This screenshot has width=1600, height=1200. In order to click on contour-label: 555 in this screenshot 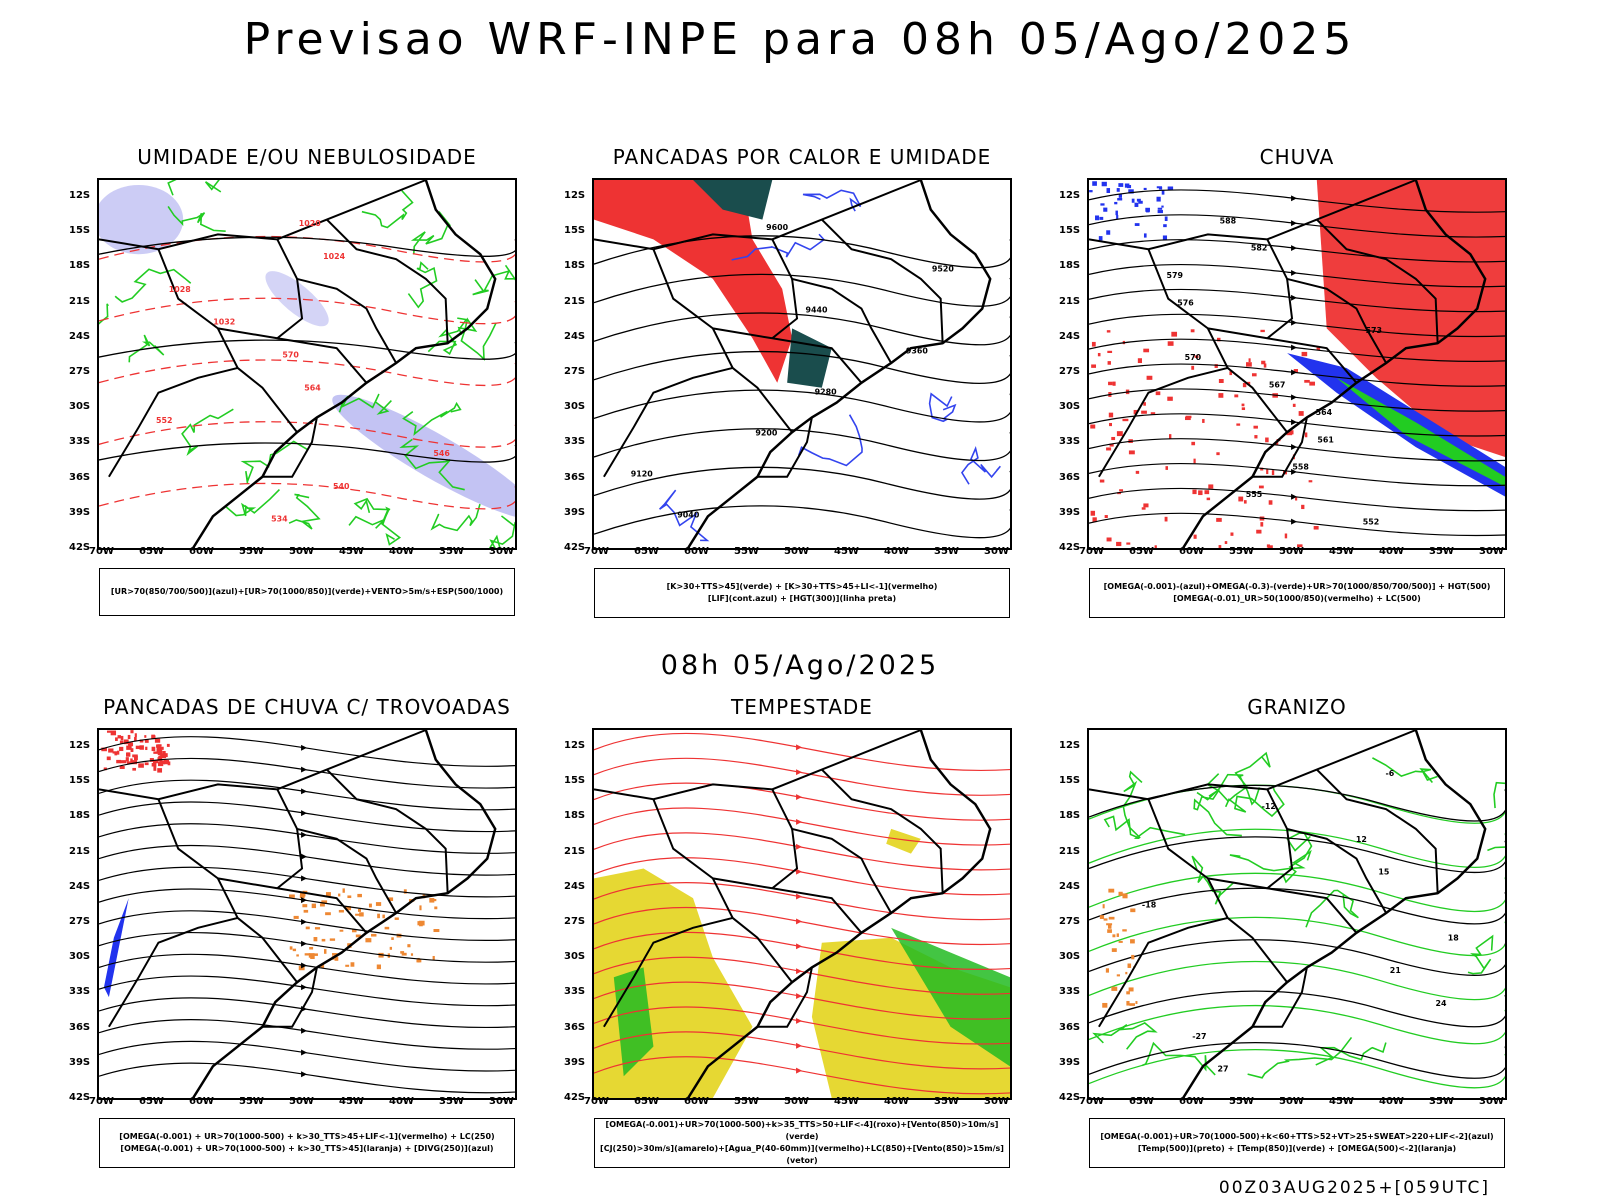, I will do `click(1254, 494)`.